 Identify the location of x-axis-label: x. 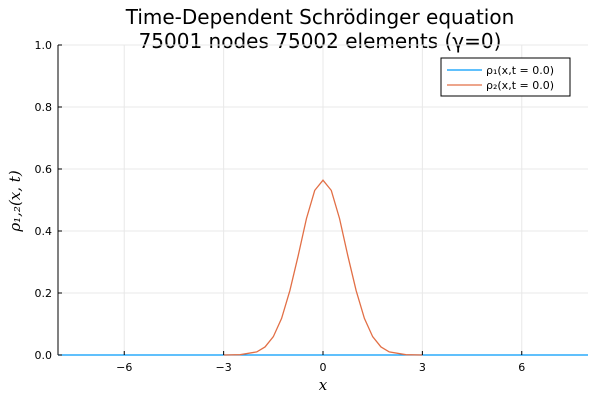
(323, 385).